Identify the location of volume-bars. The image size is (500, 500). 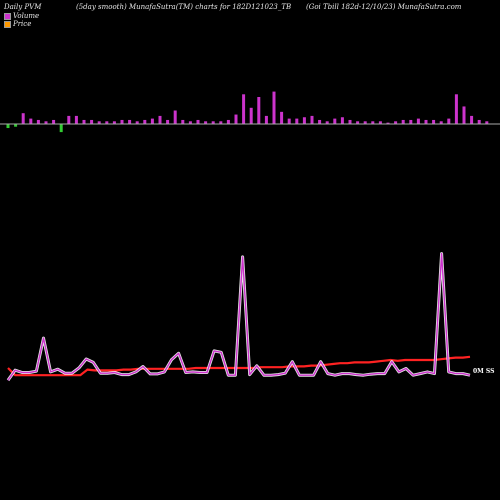
(247, 112).